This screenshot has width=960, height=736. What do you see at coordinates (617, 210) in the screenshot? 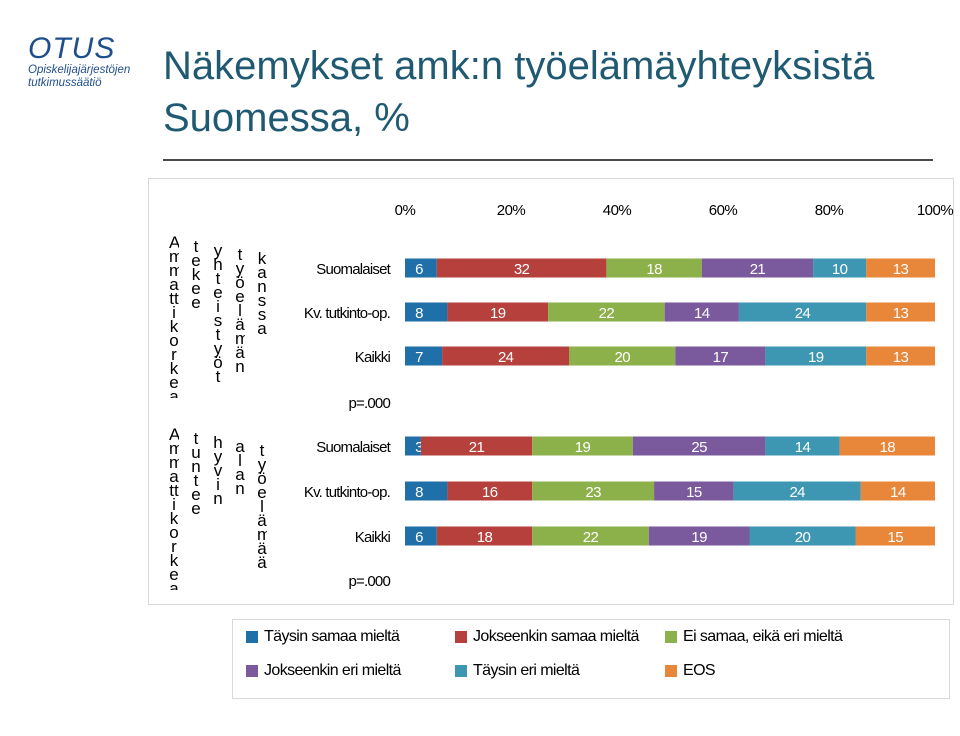
I see `x-tick-label: 40%` at bounding box center [617, 210].